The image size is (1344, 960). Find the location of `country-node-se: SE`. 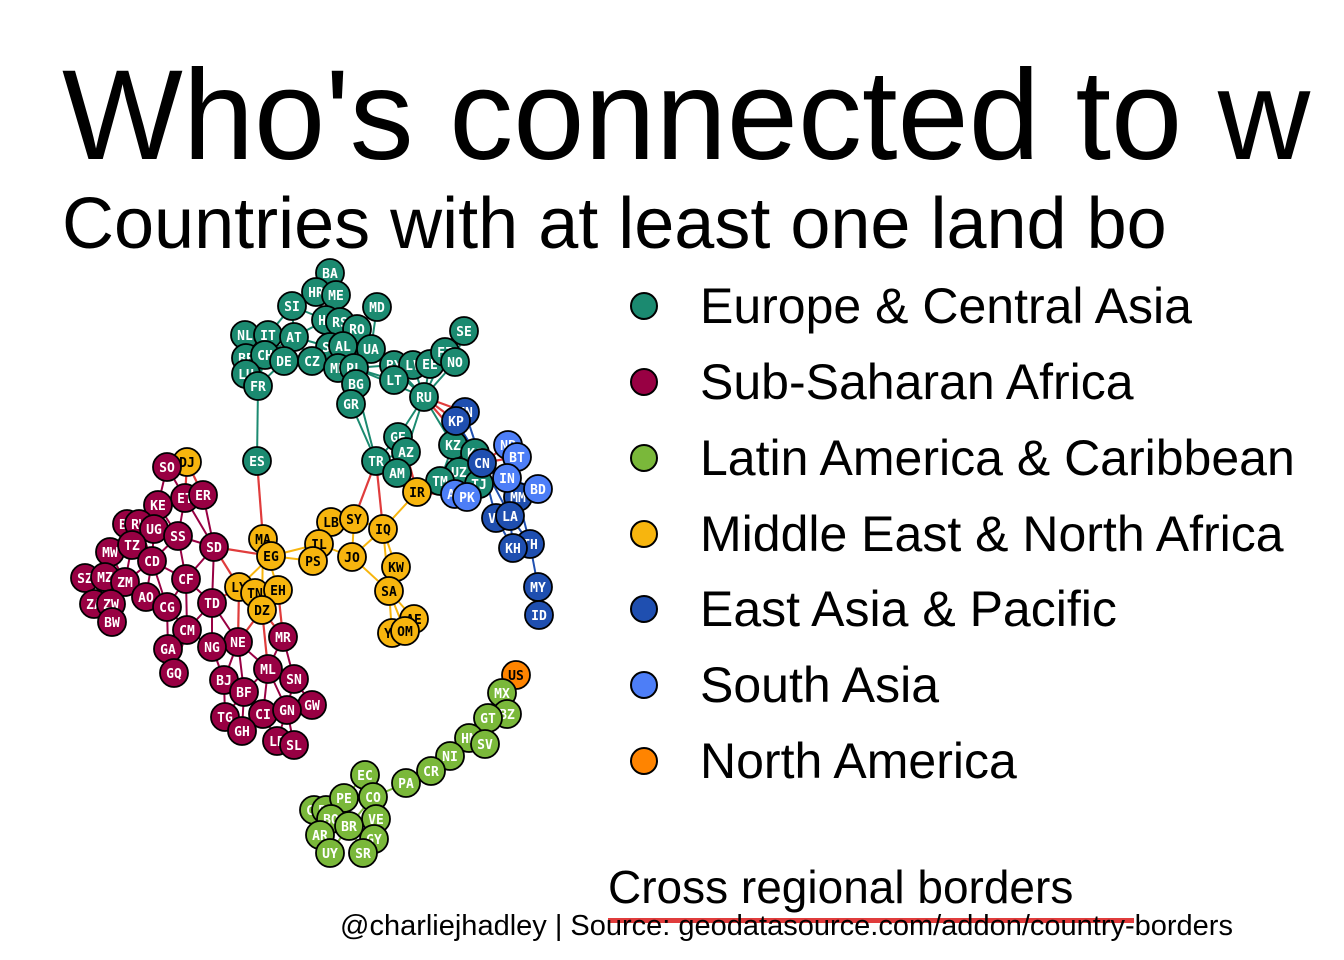

country-node-se: SE is located at coordinates (464, 331).